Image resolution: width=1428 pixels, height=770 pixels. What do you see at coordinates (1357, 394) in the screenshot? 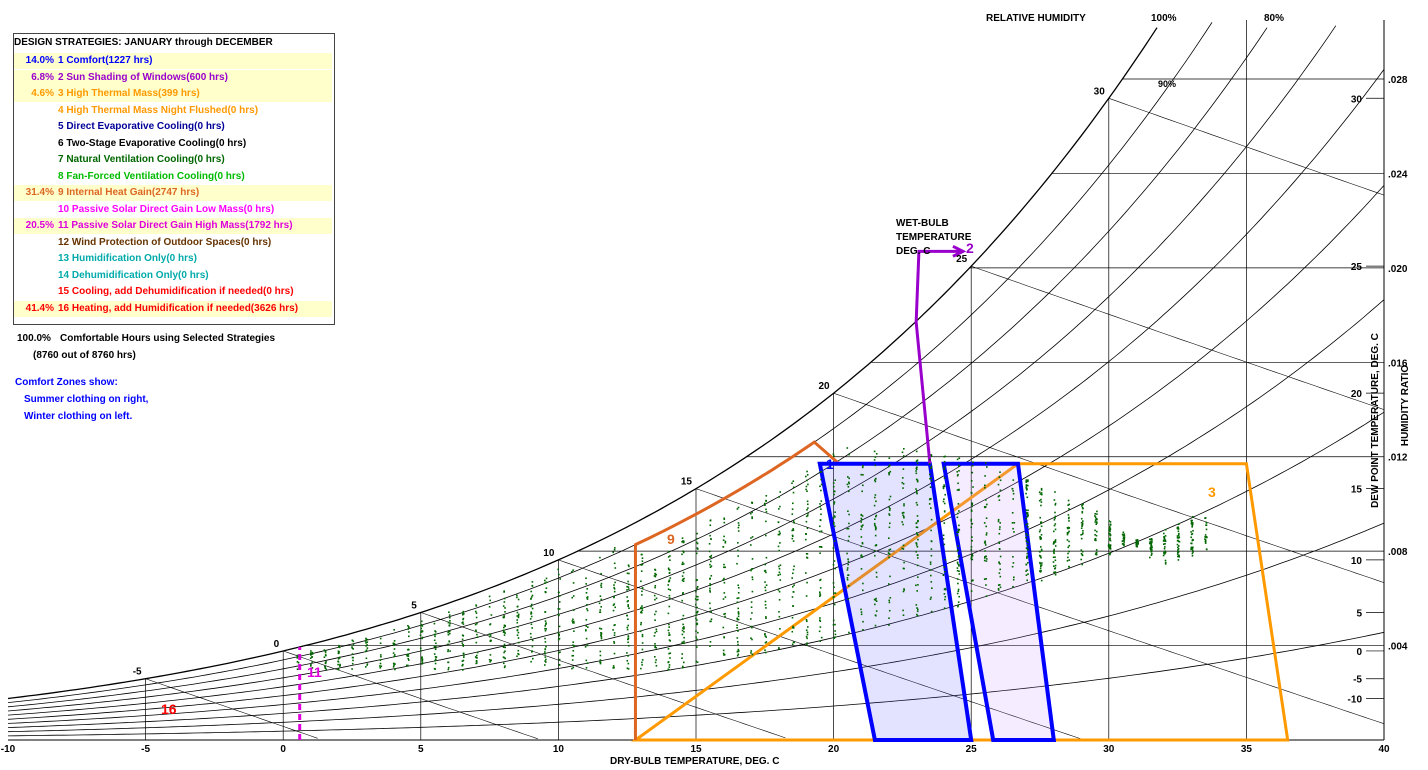
I see `dewpoint-tick-label: 20` at bounding box center [1357, 394].